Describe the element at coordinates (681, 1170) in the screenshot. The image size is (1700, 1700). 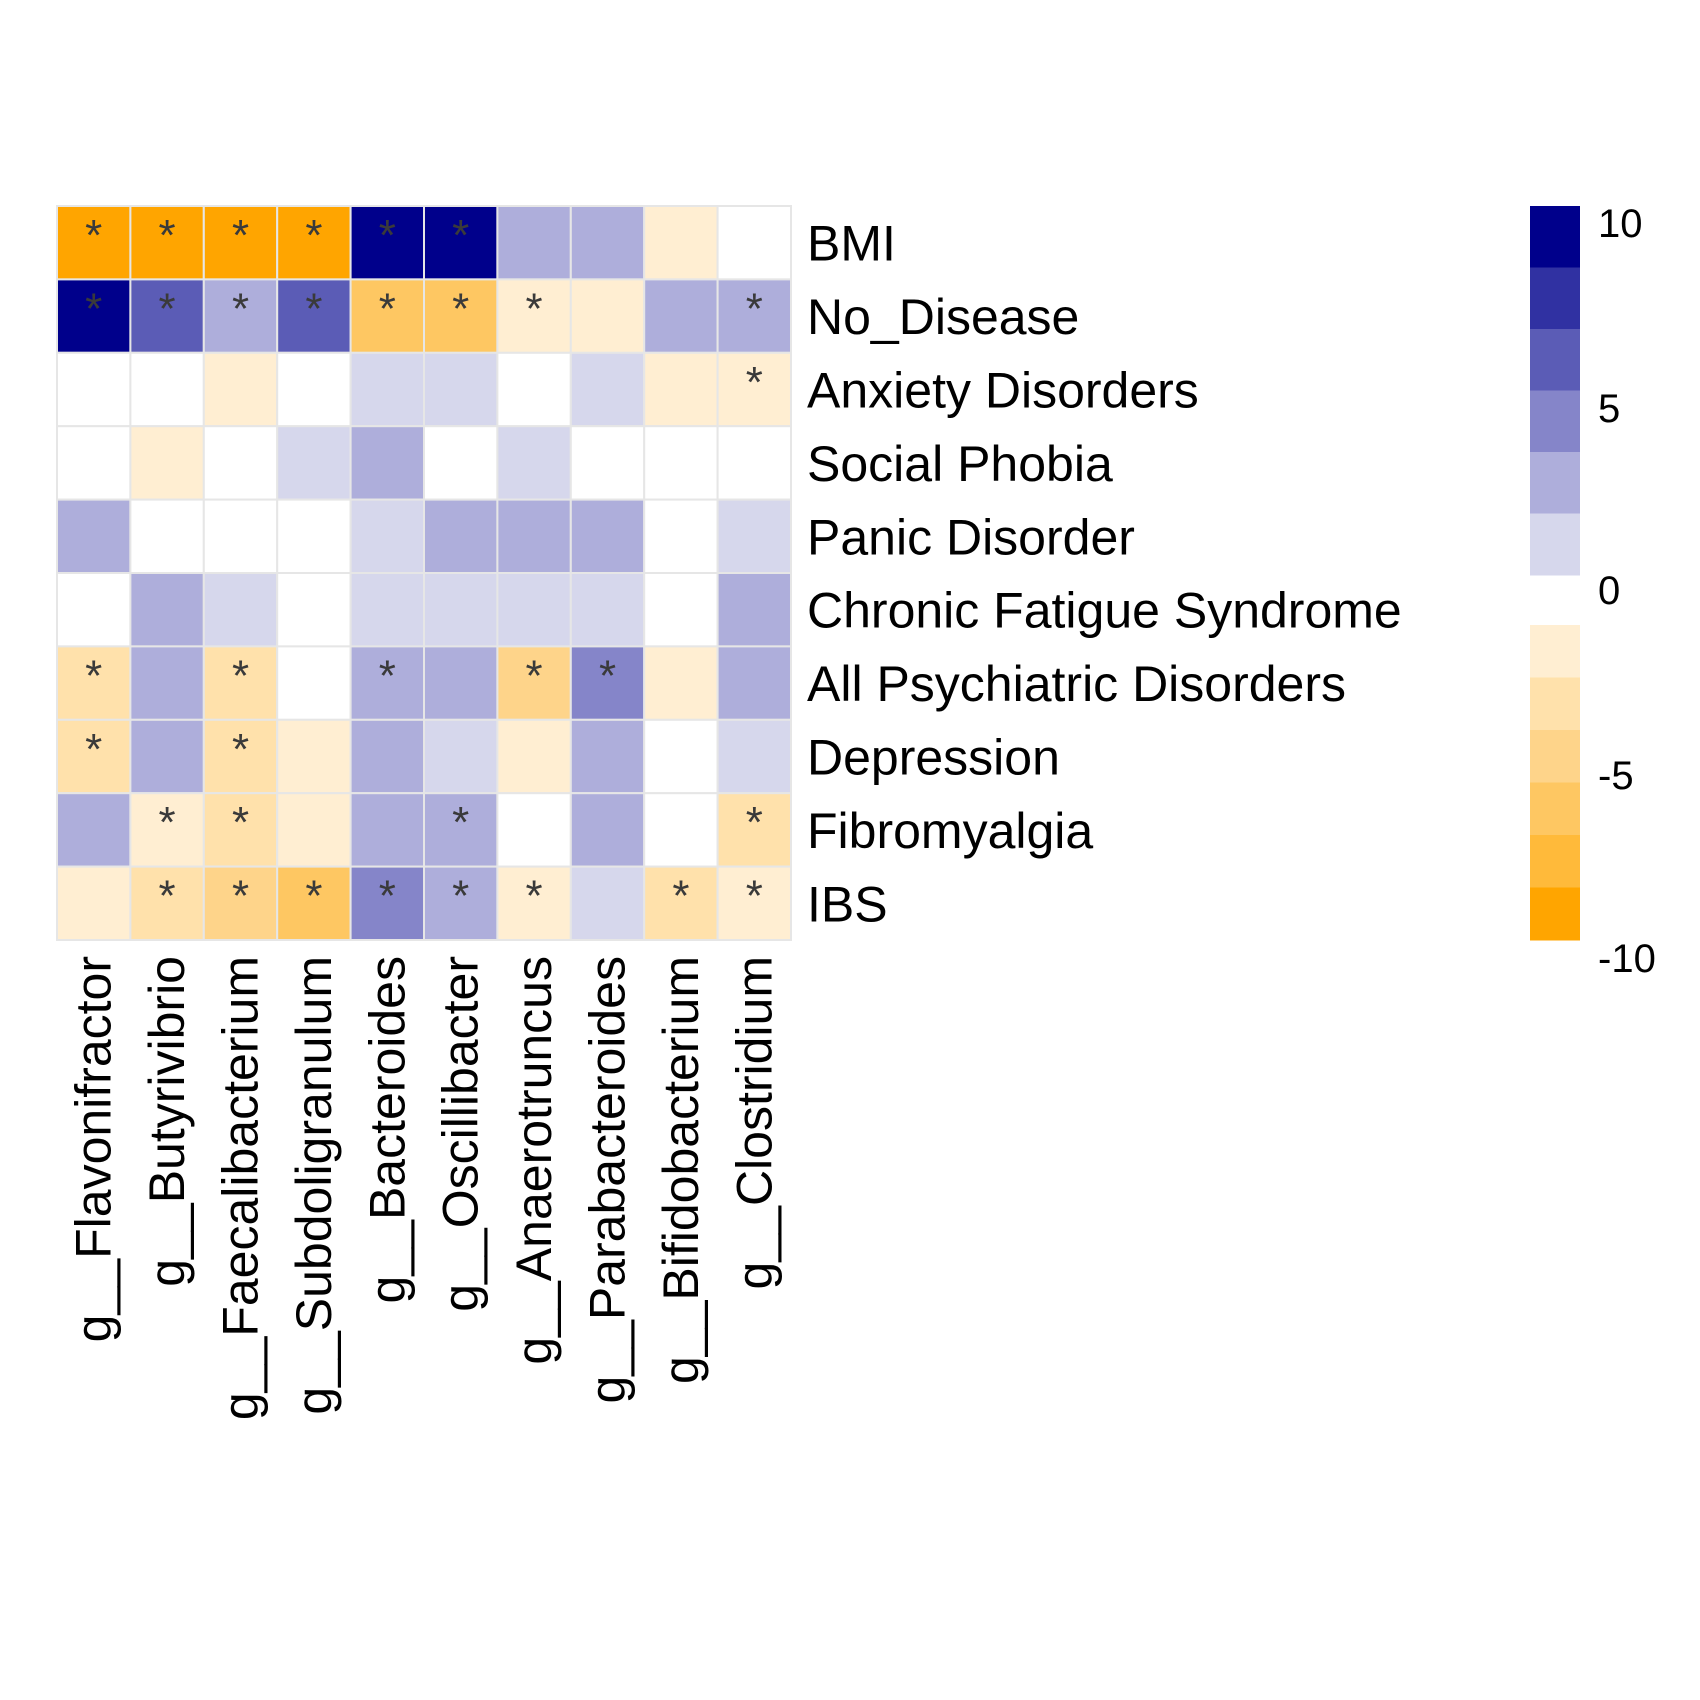
I see `column-label: g__Bifidobacterium` at that location.